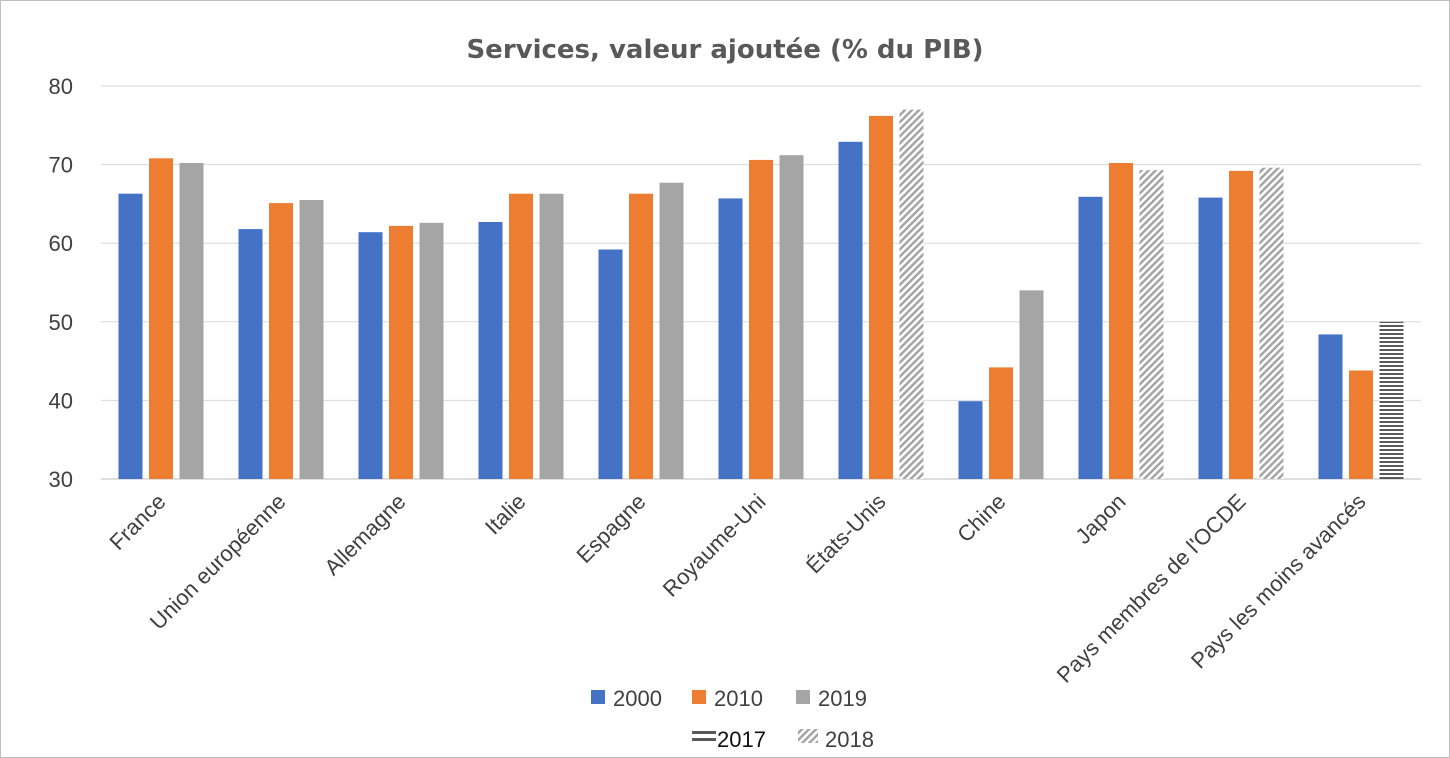  What do you see at coordinates (842, 698) in the screenshot?
I see `legend-label: 2019` at bounding box center [842, 698].